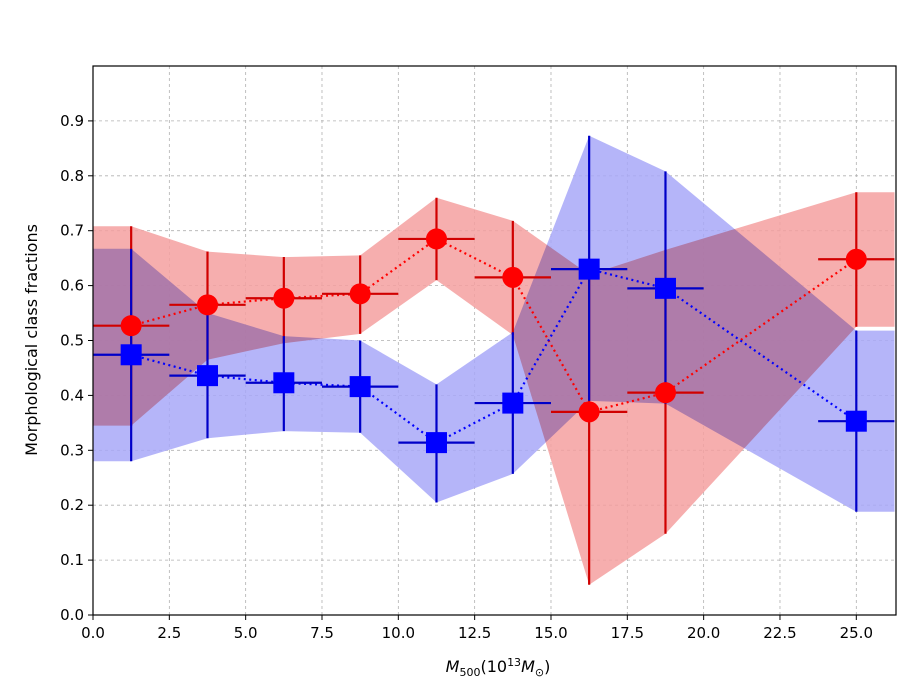 The width and height of the screenshot is (907, 692). Describe the element at coordinates (72, 231) in the screenshot. I see `y-tick-label: 0.7` at that location.